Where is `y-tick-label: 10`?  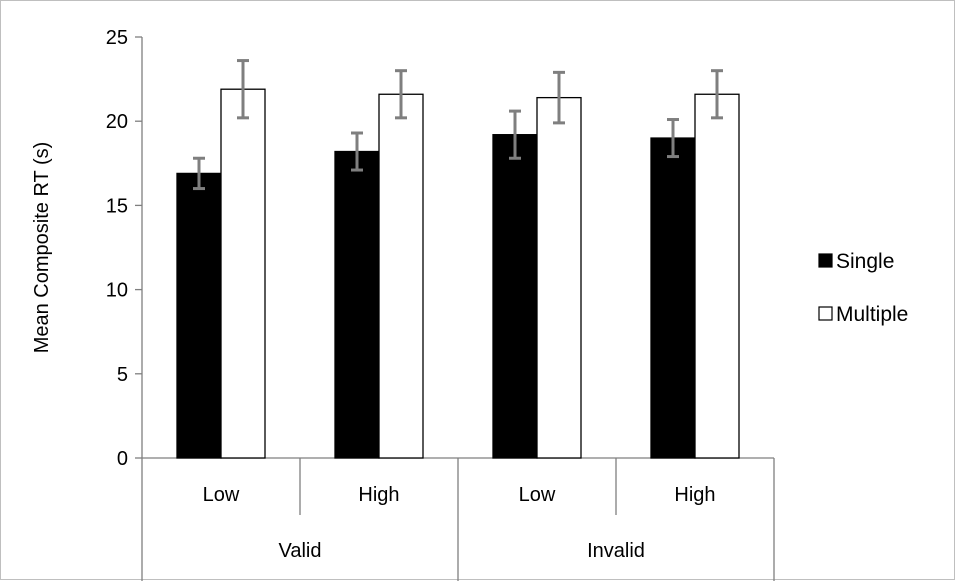 y-tick-label: 10 is located at coordinates (117, 291).